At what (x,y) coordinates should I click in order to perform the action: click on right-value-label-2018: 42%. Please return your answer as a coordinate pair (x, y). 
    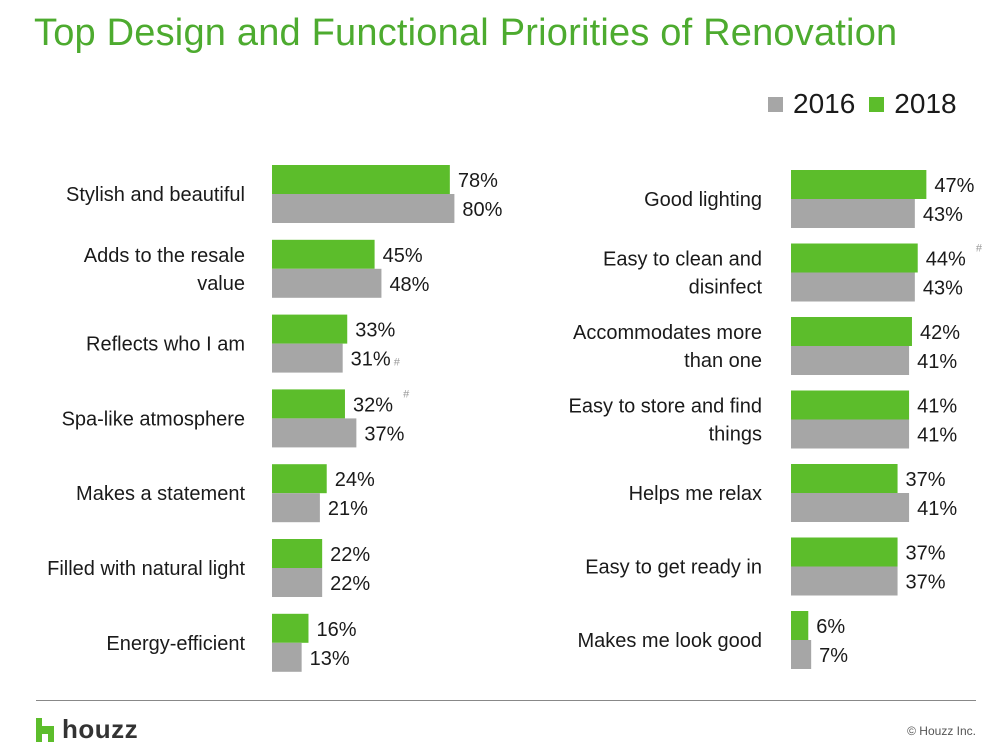
    Looking at the image, I should click on (940, 333).